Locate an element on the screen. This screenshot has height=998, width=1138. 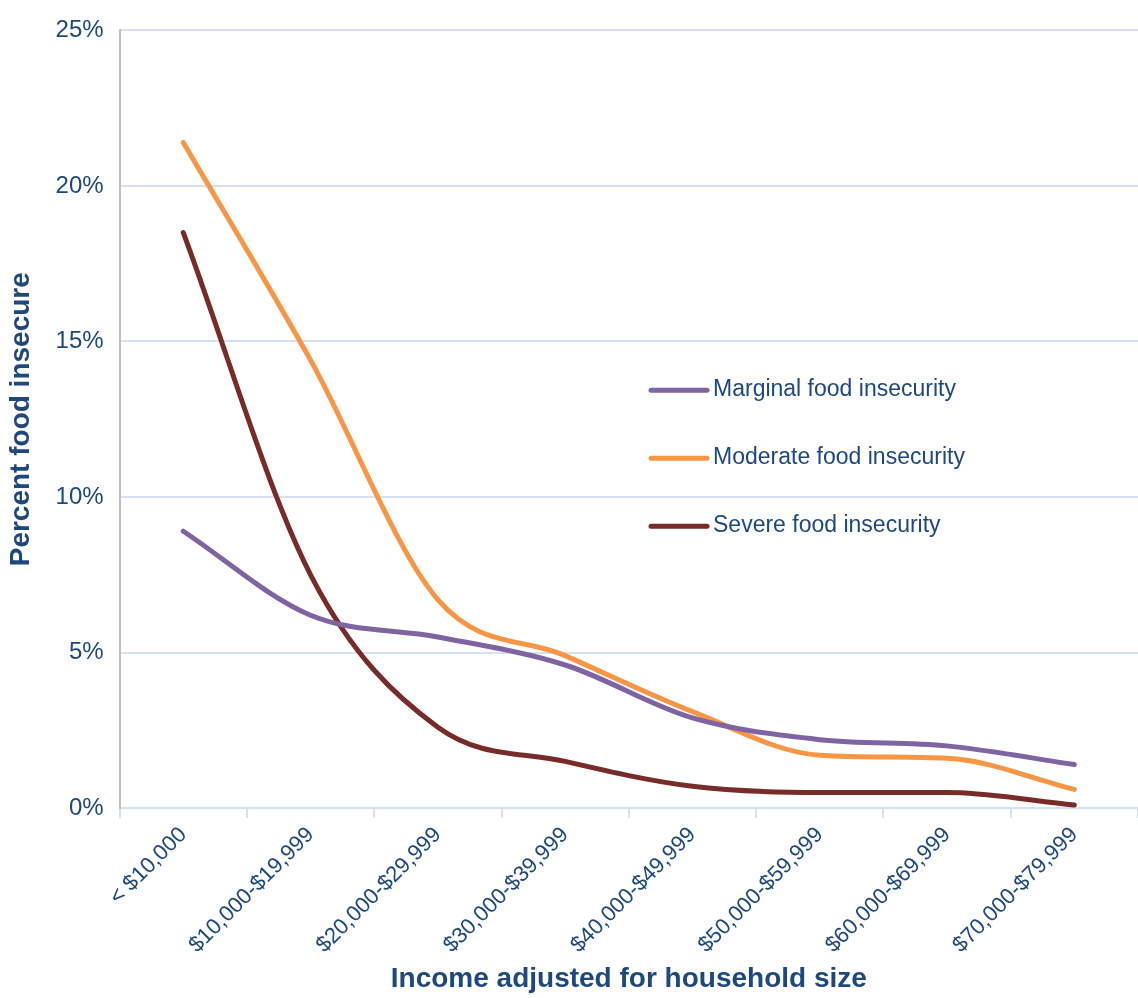
y-tick-label: 10% is located at coordinates (79, 495).